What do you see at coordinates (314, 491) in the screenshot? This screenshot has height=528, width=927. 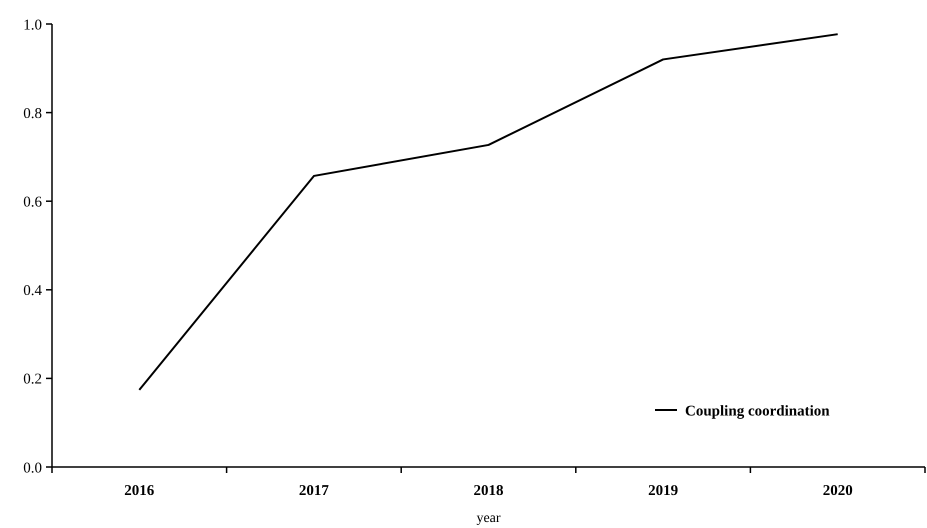 I see `x-tick-label: 2017` at bounding box center [314, 491].